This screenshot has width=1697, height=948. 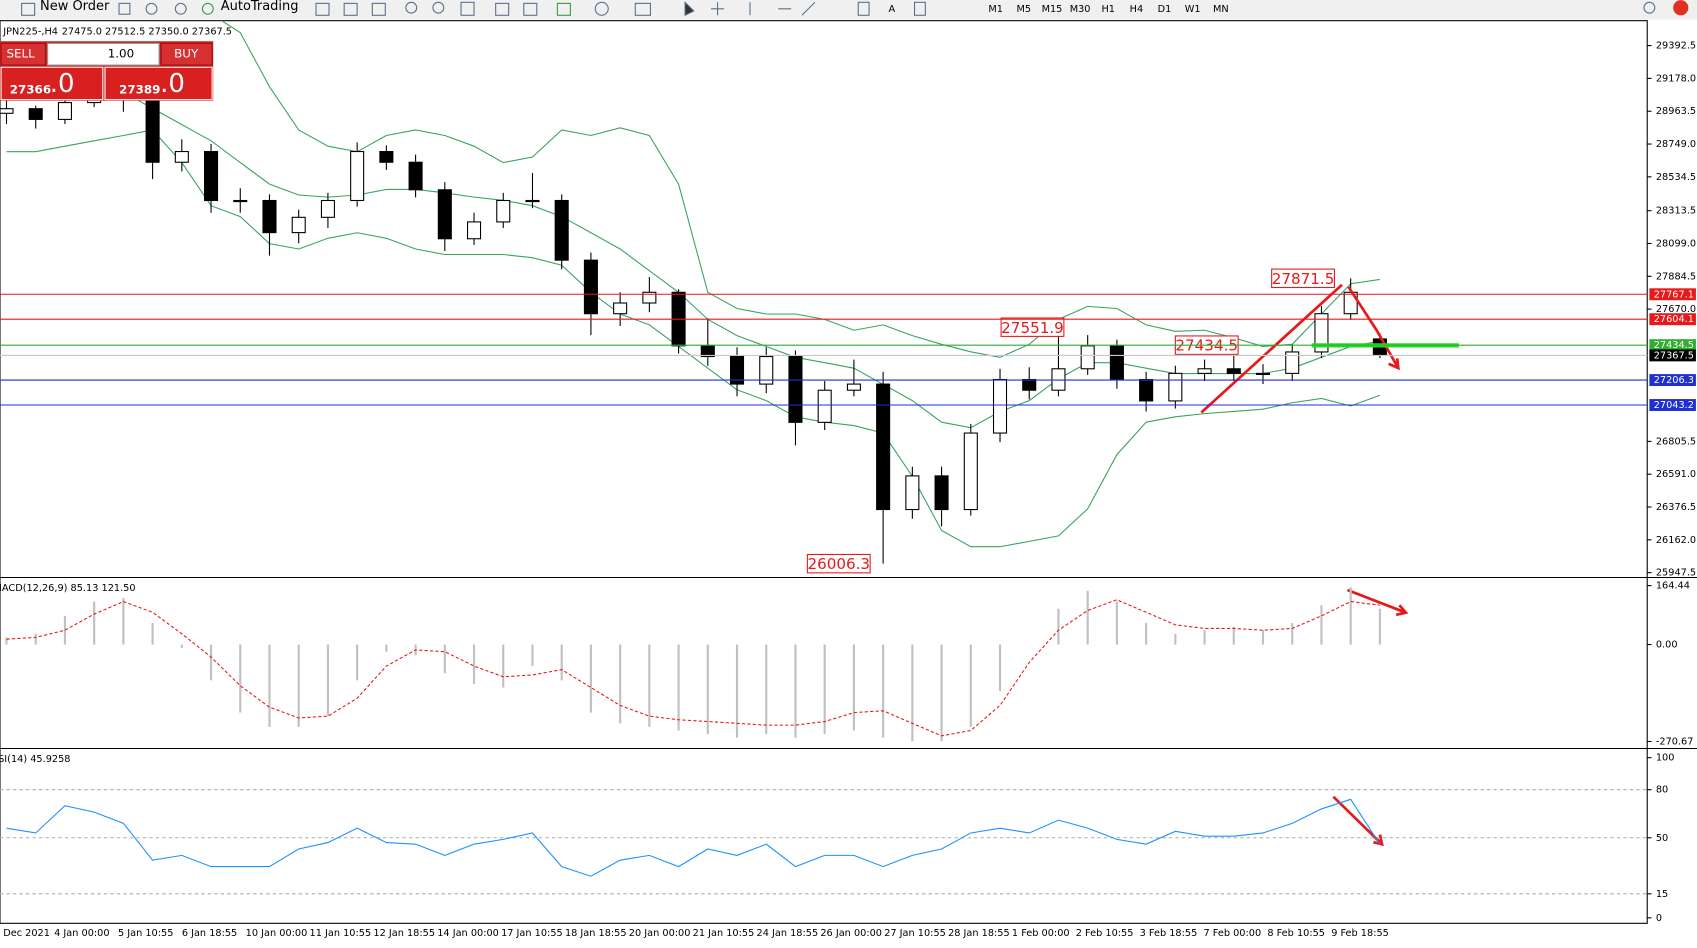 I want to click on cursor-tool, so click(x=689, y=8).